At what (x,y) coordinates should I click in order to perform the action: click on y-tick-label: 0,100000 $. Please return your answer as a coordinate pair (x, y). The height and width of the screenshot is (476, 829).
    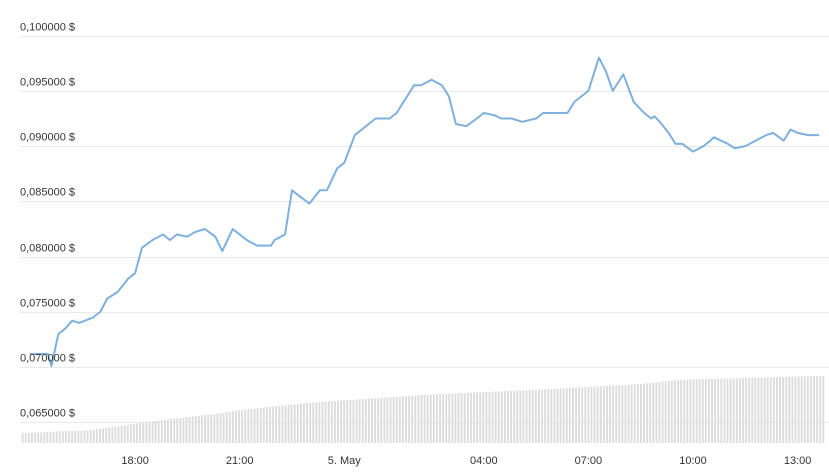
    Looking at the image, I should click on (47, 28).